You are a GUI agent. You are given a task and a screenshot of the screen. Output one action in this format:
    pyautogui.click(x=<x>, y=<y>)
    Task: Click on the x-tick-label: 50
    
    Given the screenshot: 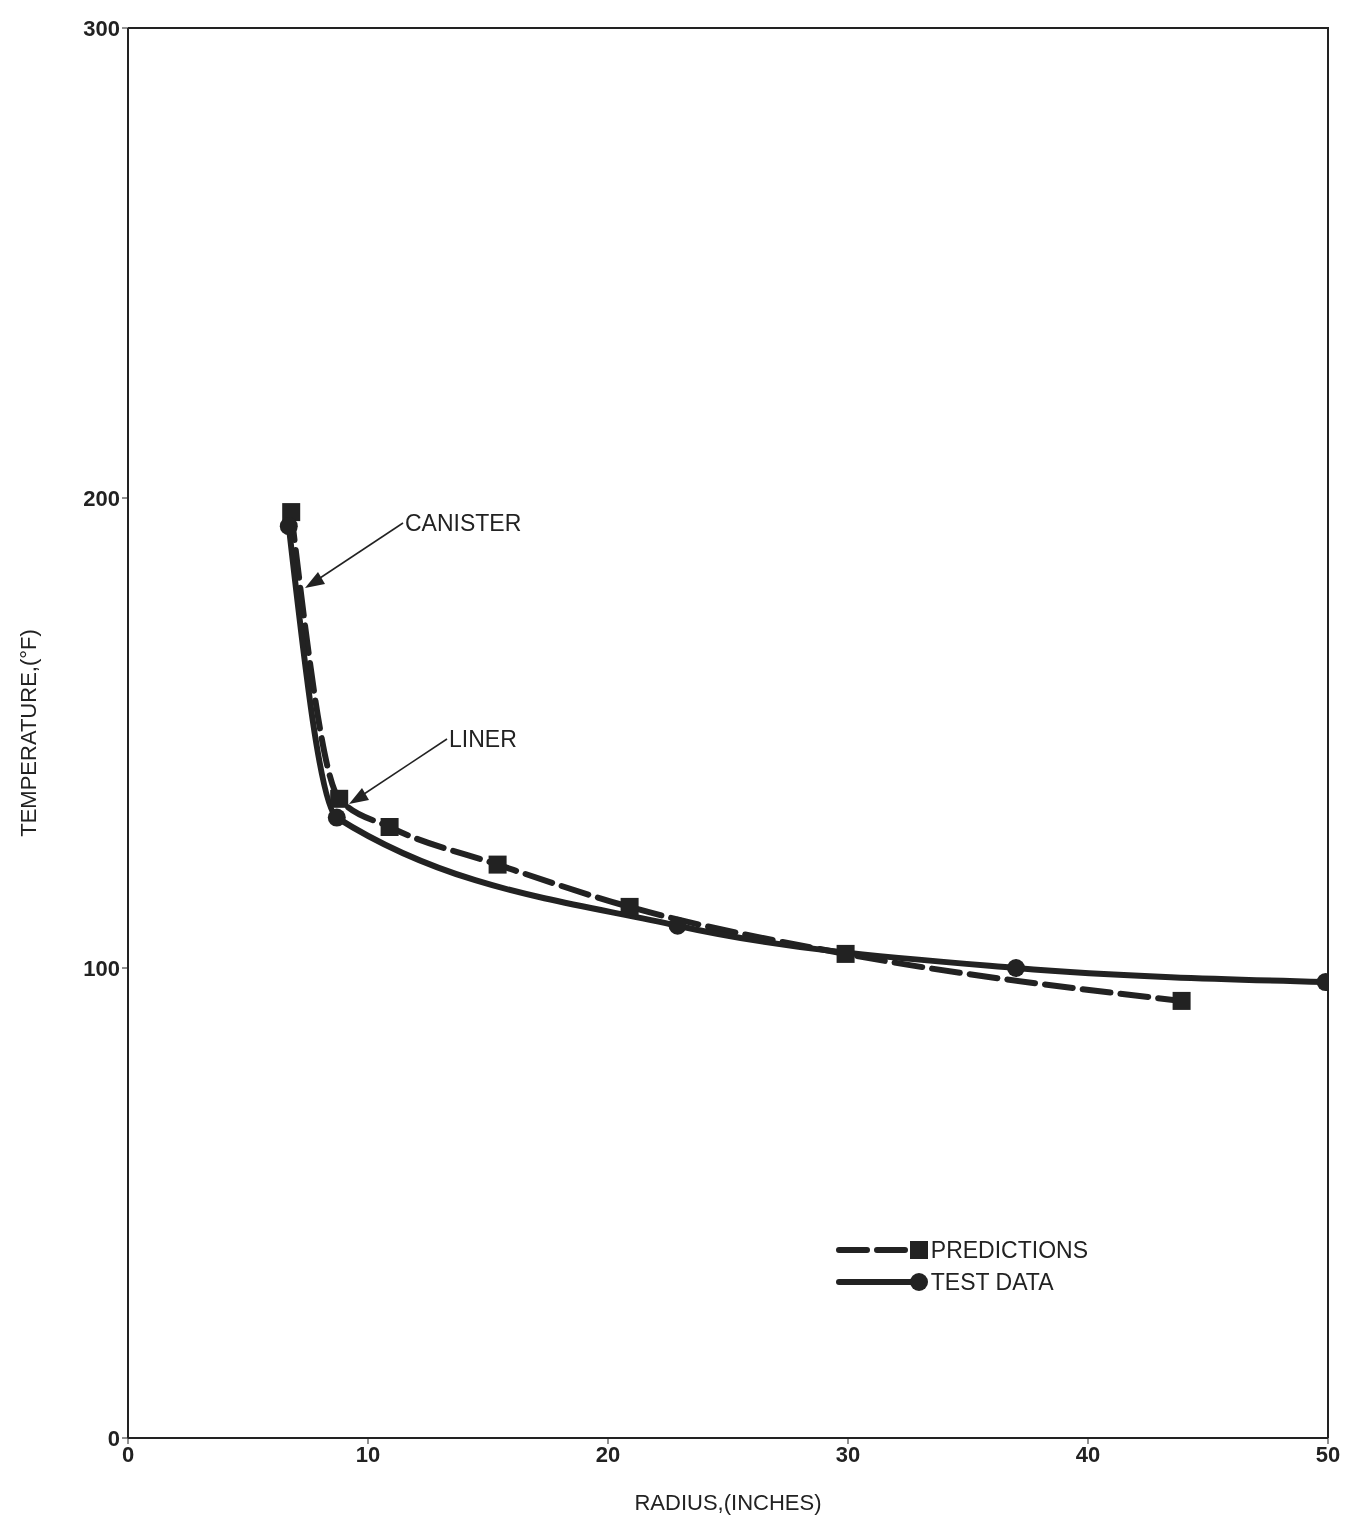 What is the action you would take?
    pyautogui.click(x=1328, y=1454)
    